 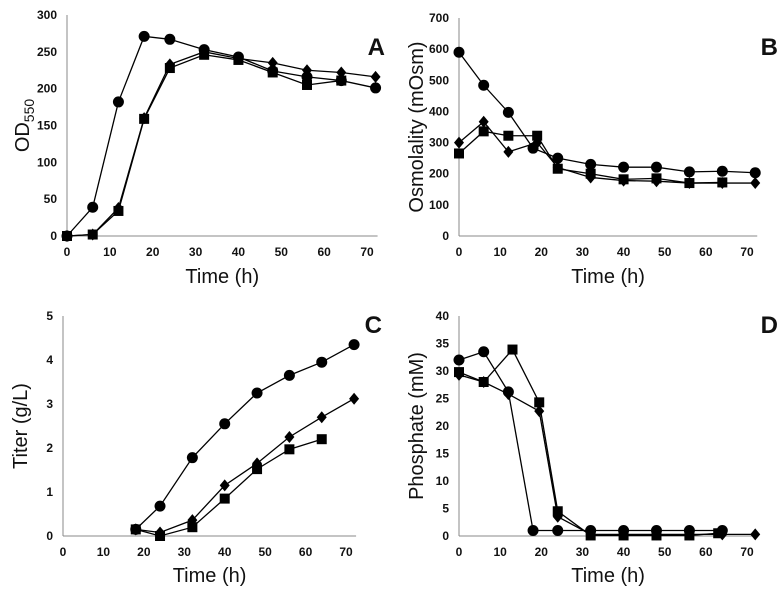 What do you see at coordinates (443, 371) in the screenshot?
I see `y-tick-label: 30` at bounding box center [443, 371].